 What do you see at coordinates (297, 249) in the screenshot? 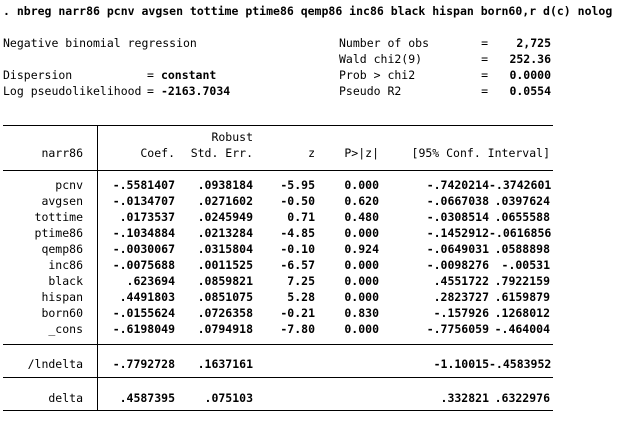
I see `z-cell: -0.10` at bounding box center [297, 249].